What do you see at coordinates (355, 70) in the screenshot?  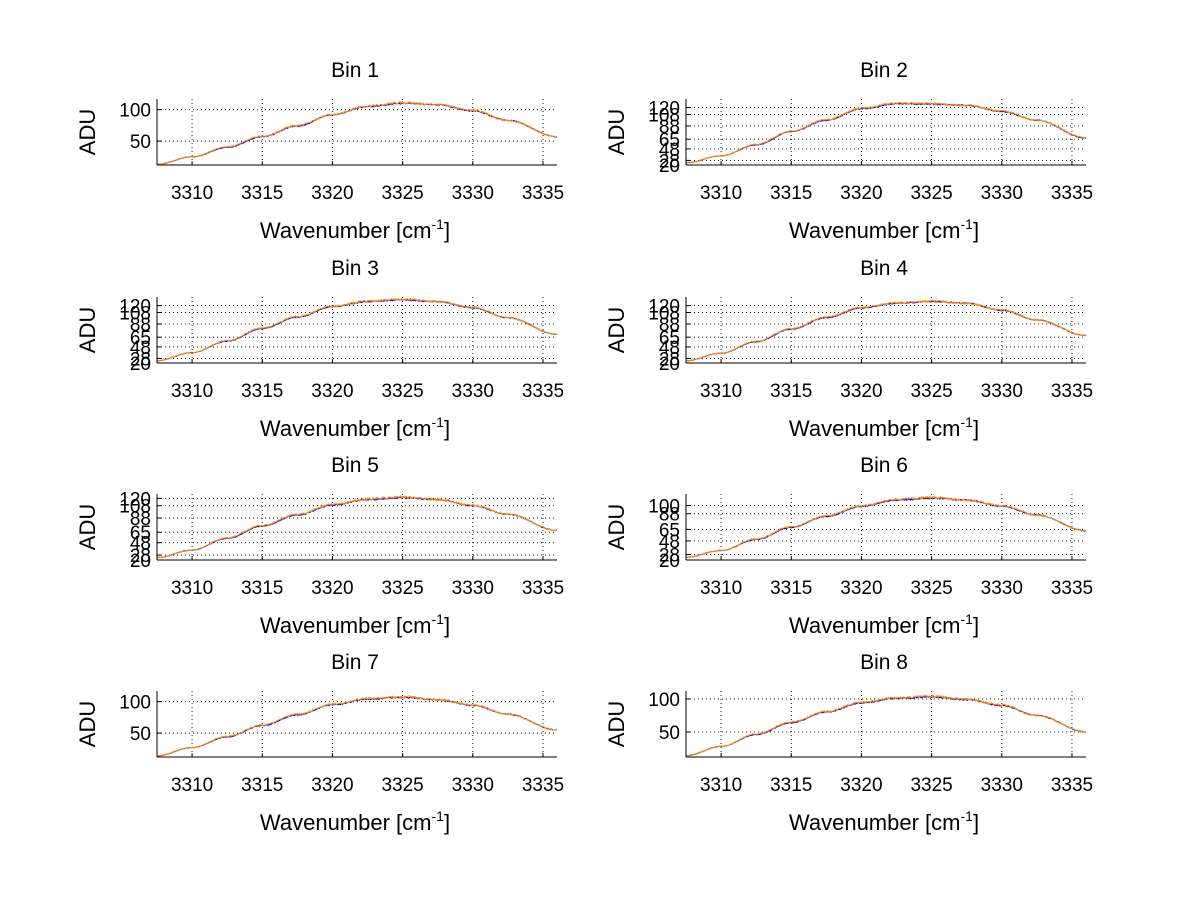 I see `subplot-title: Bin 1` at bounding box center [355, 70].